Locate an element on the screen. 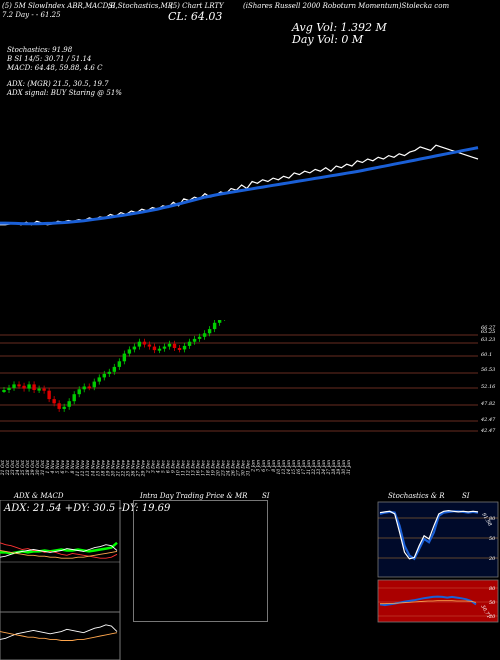  x-tick-label: 27 Dec is located at coordinates (239, 468).